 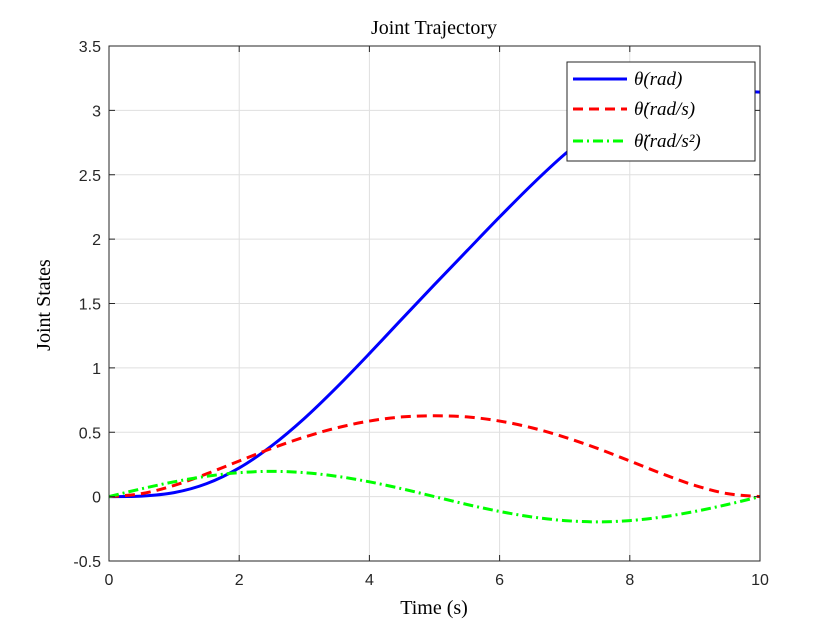 I want to click on y-tick-label: 3.5, so click(x=90, y=47).